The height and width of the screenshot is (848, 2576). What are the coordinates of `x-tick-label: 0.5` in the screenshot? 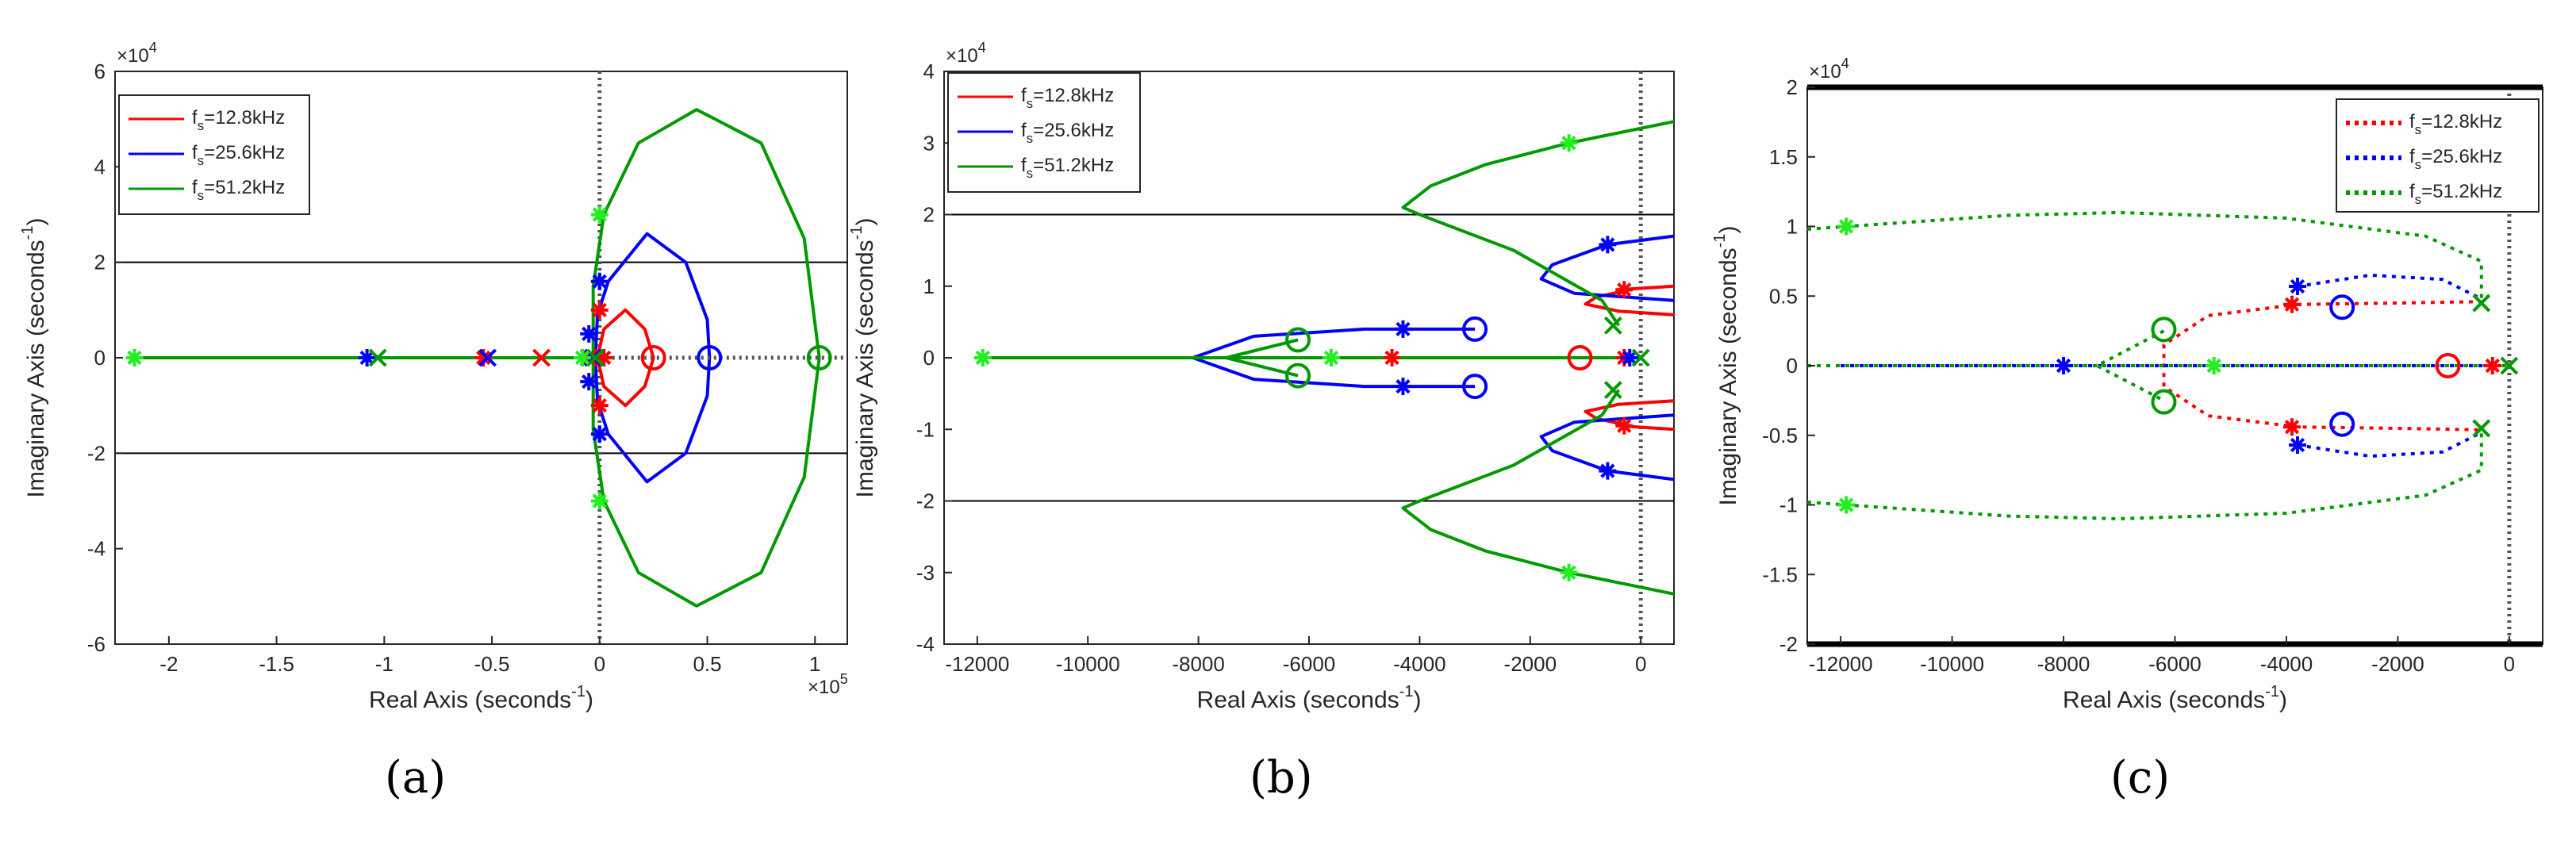 It's located at (707, 664).